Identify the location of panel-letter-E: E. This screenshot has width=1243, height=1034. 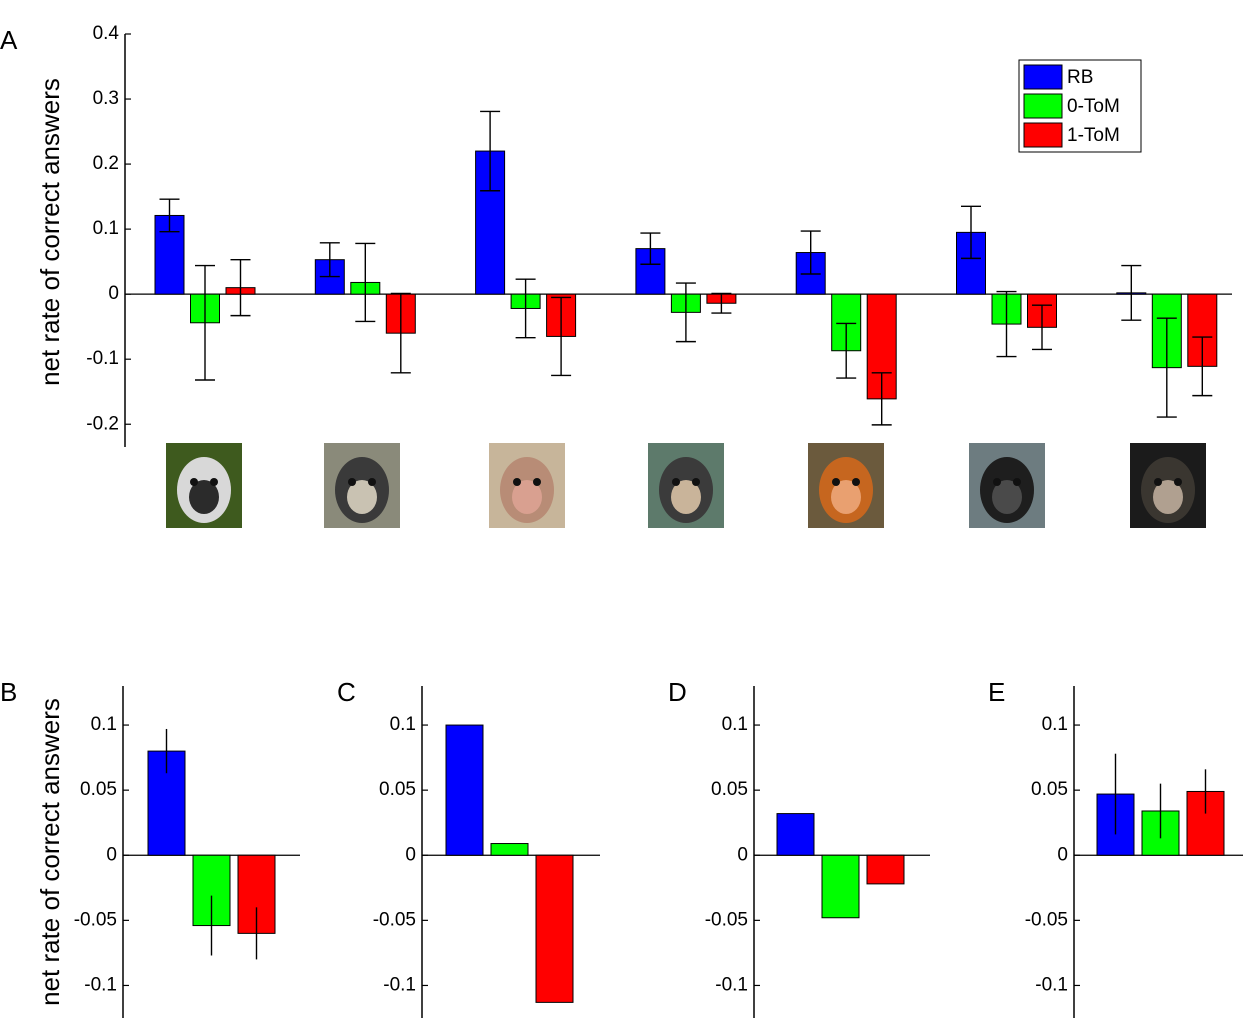
(996, 692).